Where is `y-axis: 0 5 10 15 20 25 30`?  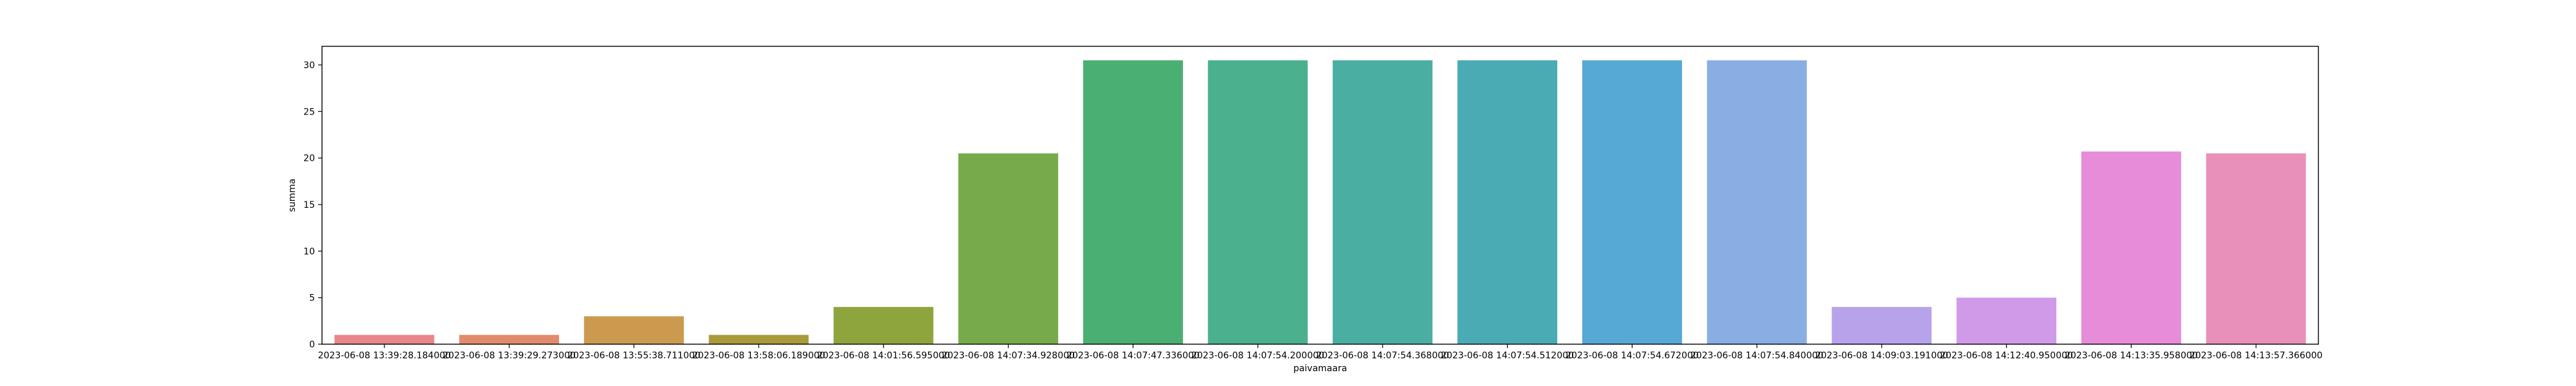
y-axis: 0 5 10 15 20 25 30 is located at coordinates (312, 205).